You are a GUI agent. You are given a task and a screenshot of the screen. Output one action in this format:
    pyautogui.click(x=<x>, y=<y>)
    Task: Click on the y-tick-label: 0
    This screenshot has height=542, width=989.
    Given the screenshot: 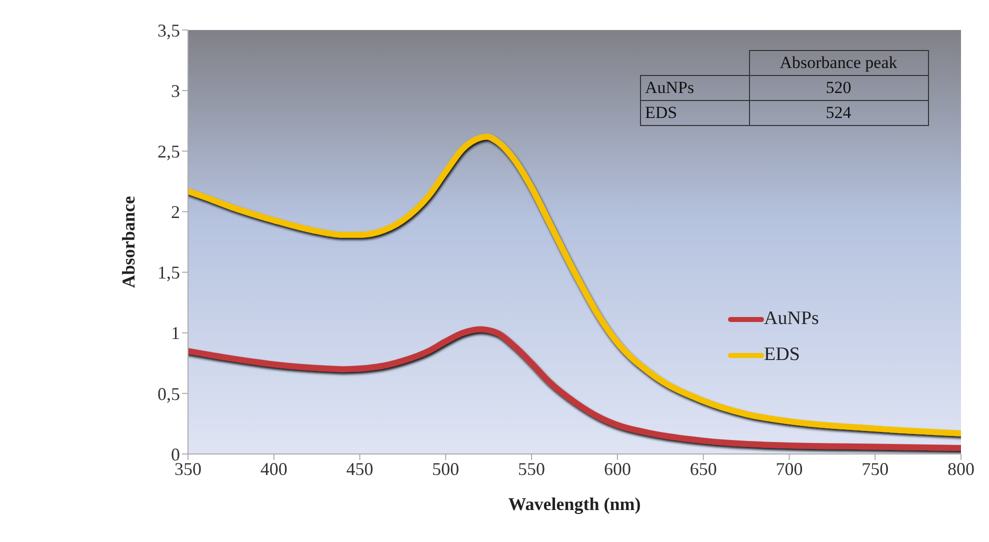 What is the action you would take?
    pyautogui.click(x=175, y=454)
    